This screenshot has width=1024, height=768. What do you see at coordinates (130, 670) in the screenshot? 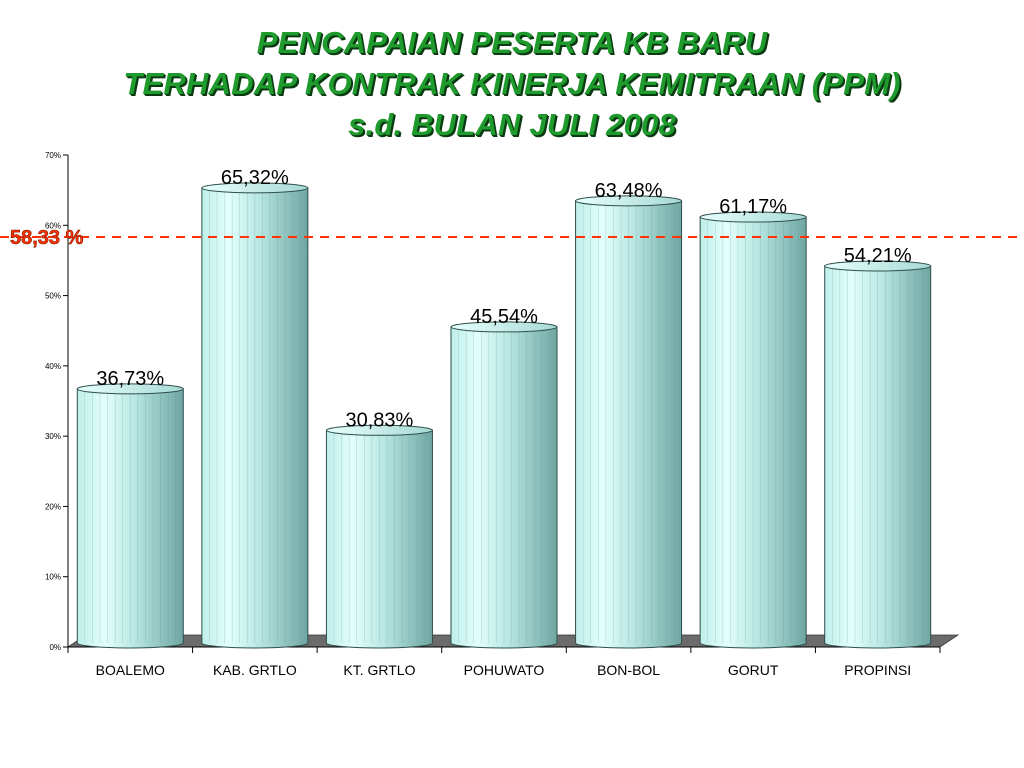
I see `x-tick-label: BOALEMO` at bounding box center [130, 670].